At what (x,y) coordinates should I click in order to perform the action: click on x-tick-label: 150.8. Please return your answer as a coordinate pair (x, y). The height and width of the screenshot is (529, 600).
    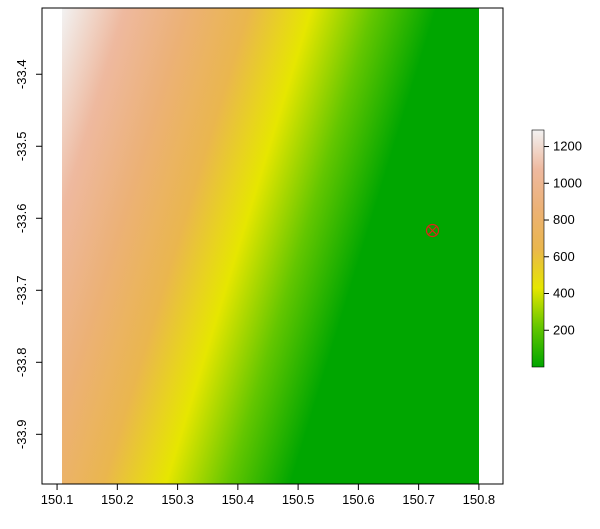
    Looking at the image, I should click on (479, 499).